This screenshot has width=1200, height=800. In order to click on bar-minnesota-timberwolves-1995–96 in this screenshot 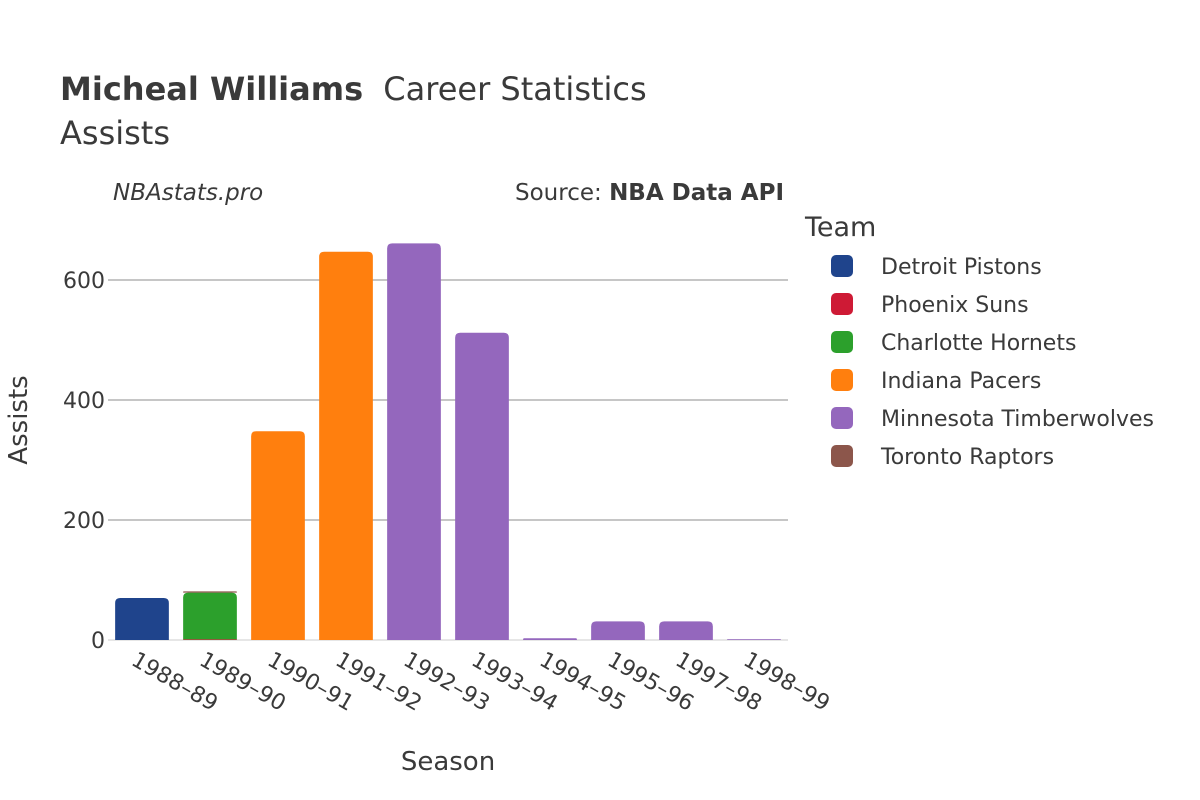, I will do `click(618, 630)`.